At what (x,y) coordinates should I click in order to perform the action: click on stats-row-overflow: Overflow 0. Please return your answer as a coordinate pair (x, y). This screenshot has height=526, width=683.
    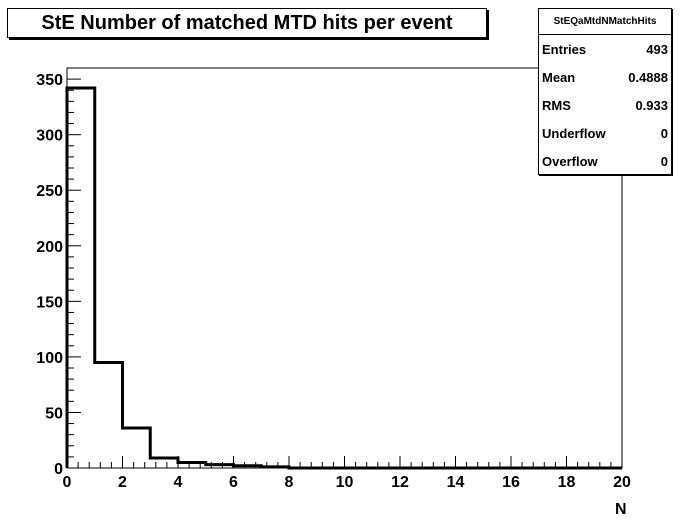
    Looking at the image, I should click on (605, 161).